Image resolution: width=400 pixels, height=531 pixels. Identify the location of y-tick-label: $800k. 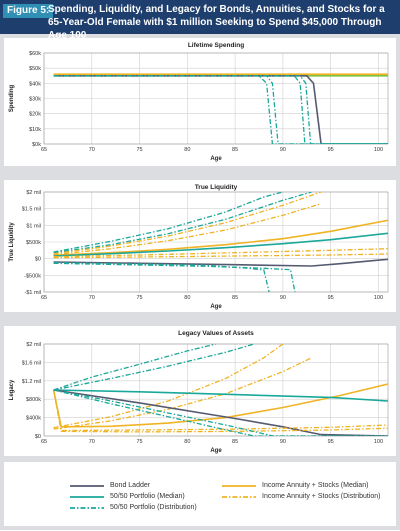
(33, 400).